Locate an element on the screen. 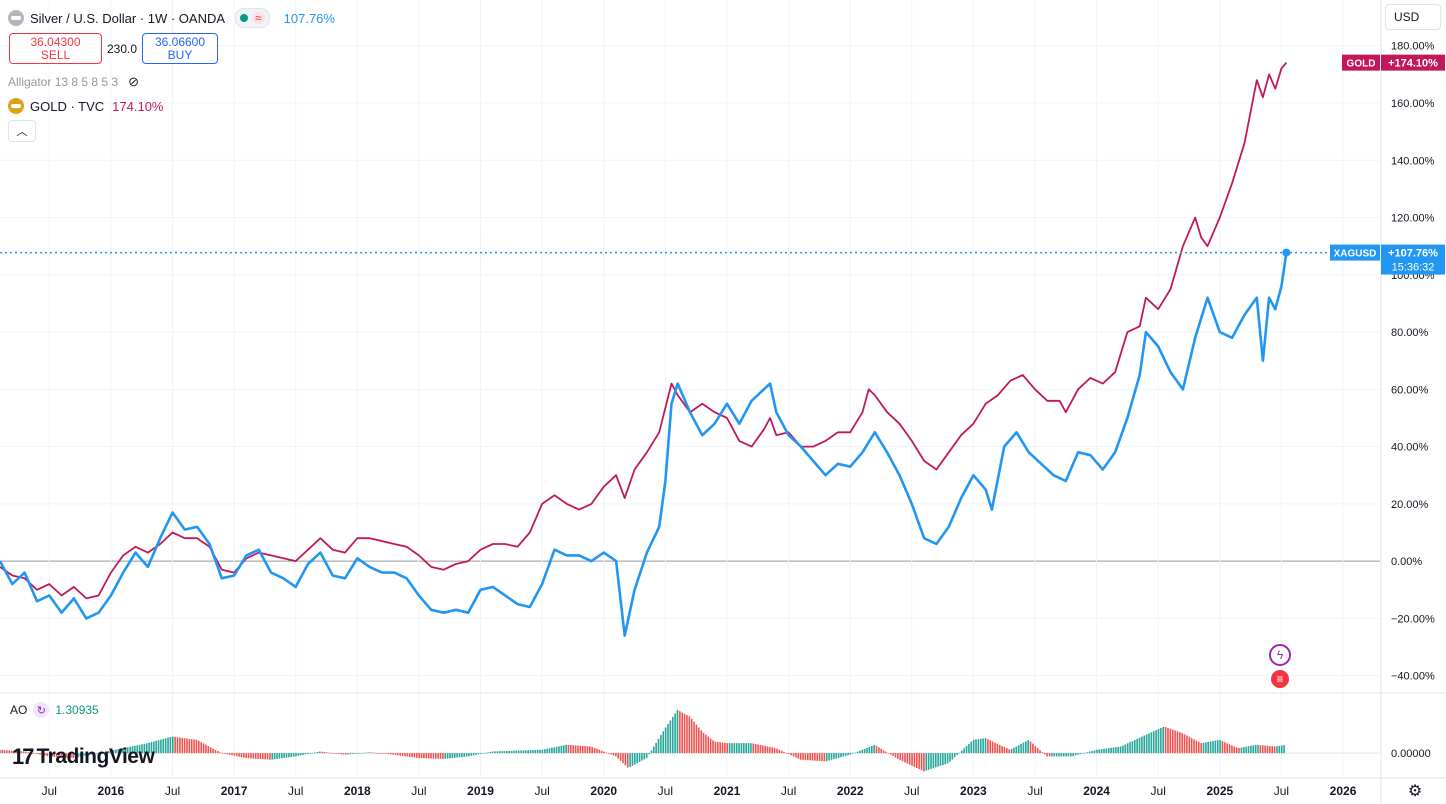 The width and height of the screenshot is (1446, 804). us-flag-icon: ≡ is located at coordinates (1280, 679).